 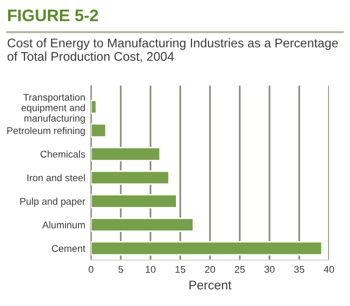 I want to click on x-tick-label: 35, so click(x=299, y=269).